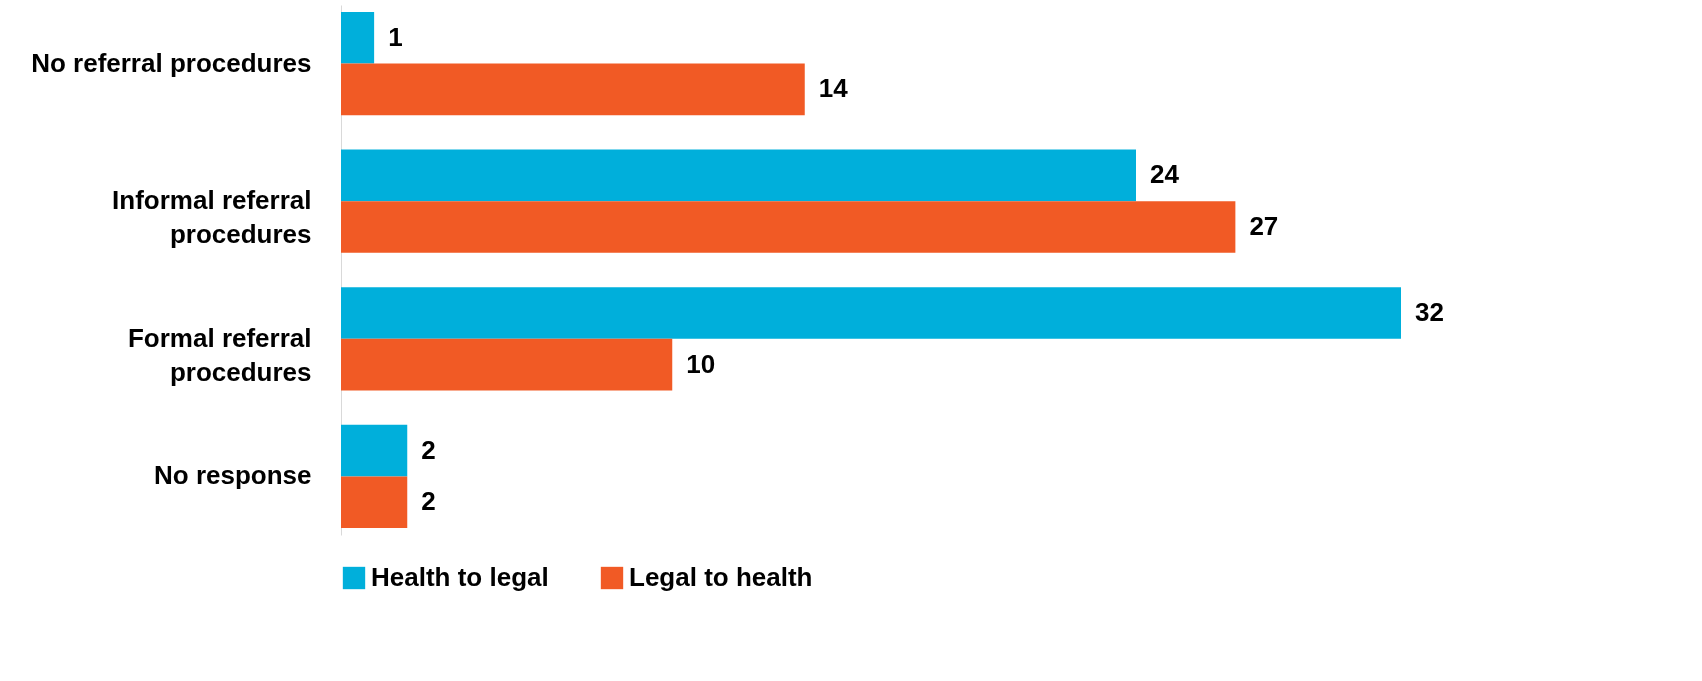 This screenshot has height=681, width=1702. I want to click on y-tick-label: No referral procedures, so click(171, 62).